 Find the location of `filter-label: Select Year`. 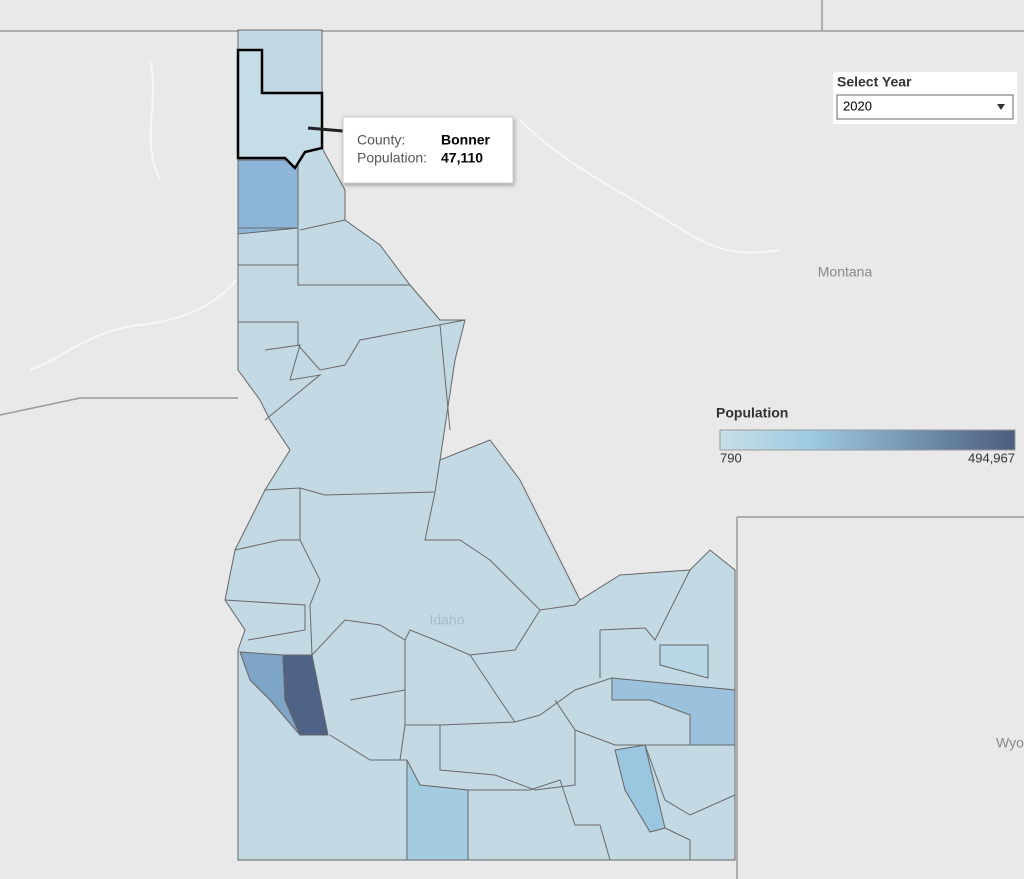

filter-label: Select Year is located at coordinates (874, 82).